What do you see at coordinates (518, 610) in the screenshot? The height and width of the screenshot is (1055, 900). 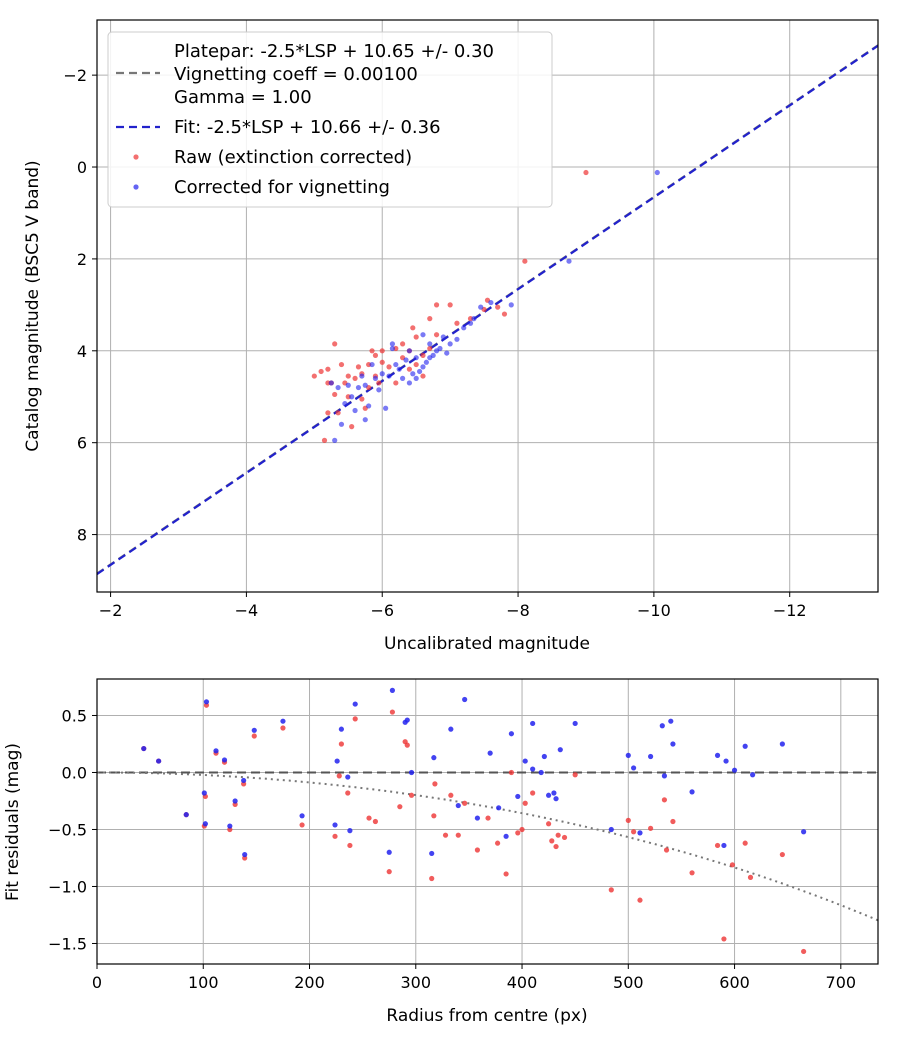 I see `top-x-tick-label: −8` at bounding box center [518, 610].